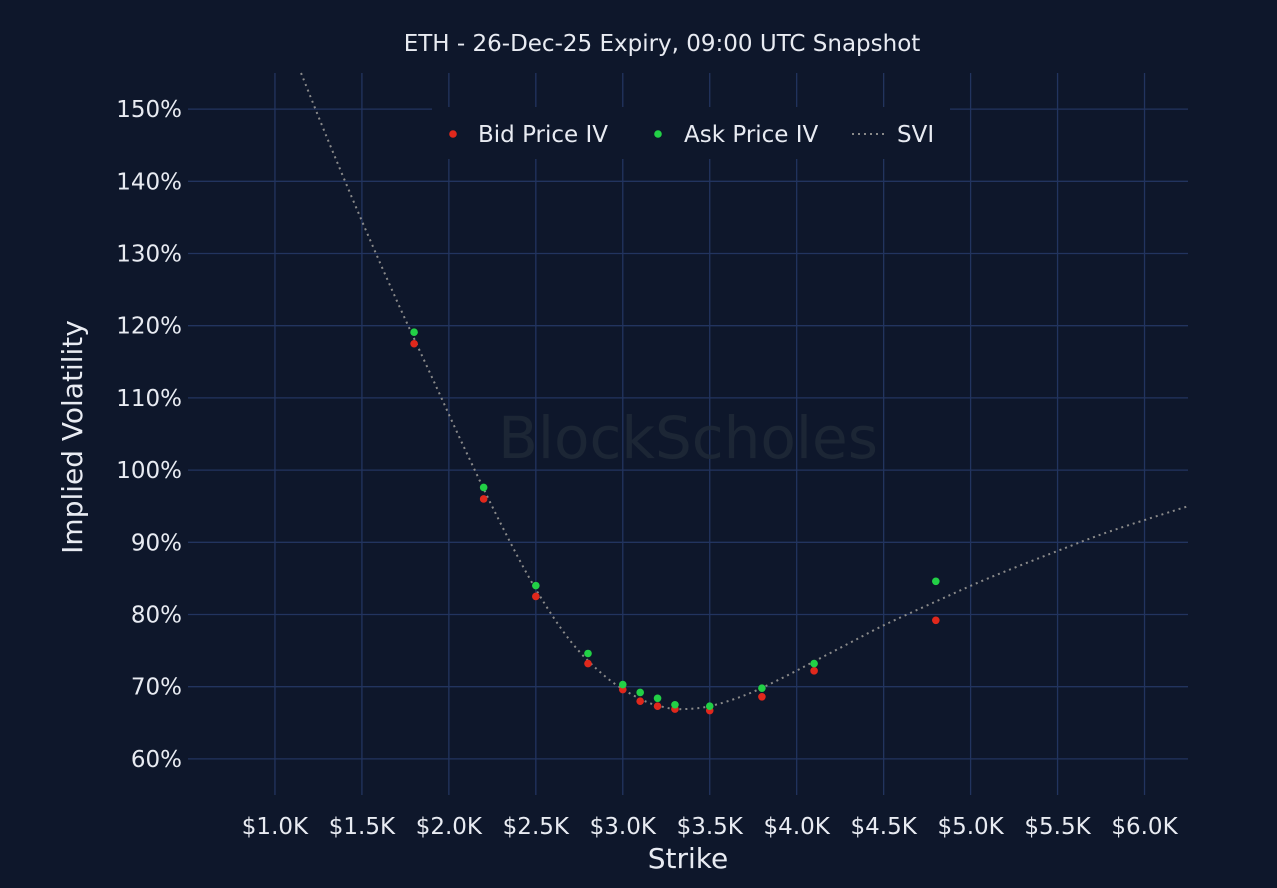  Describe the element at coordinates (970, 827) in the screenshot. I see `x-tick-label: $5.0K` at that location.